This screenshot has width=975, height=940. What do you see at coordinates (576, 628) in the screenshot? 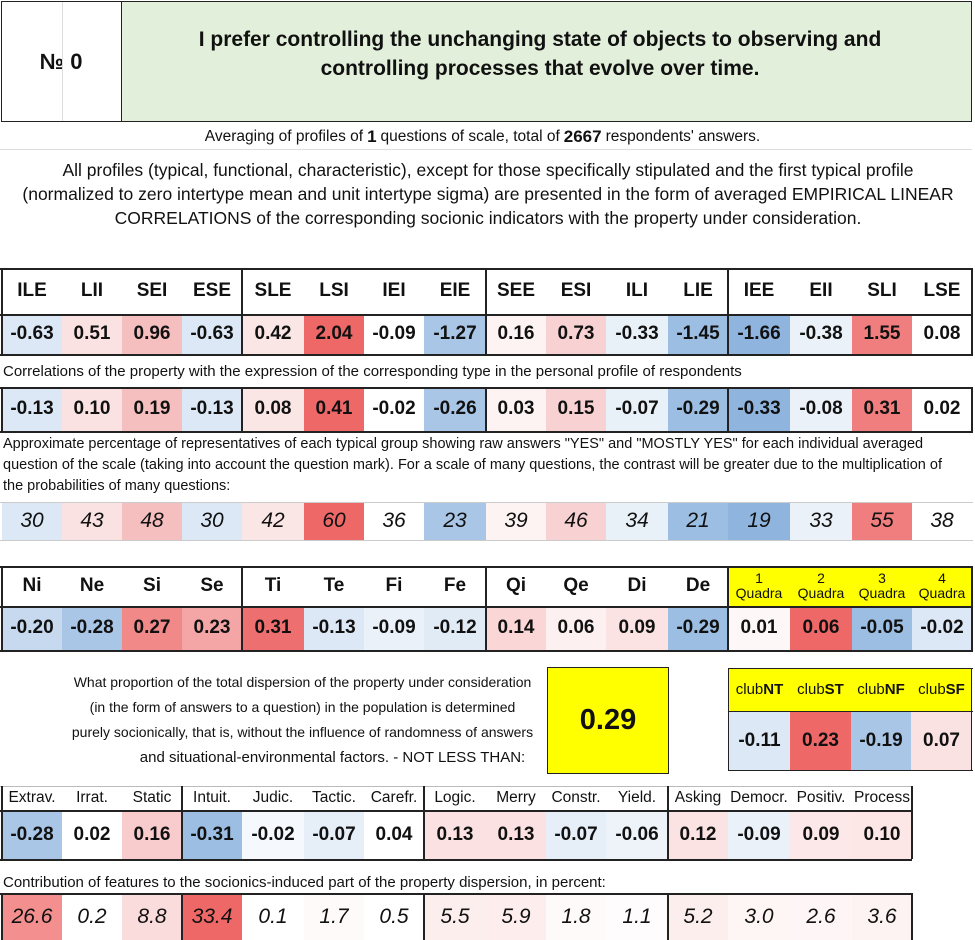
I see `function-value: 0.06` at bounding box center [576, 628].